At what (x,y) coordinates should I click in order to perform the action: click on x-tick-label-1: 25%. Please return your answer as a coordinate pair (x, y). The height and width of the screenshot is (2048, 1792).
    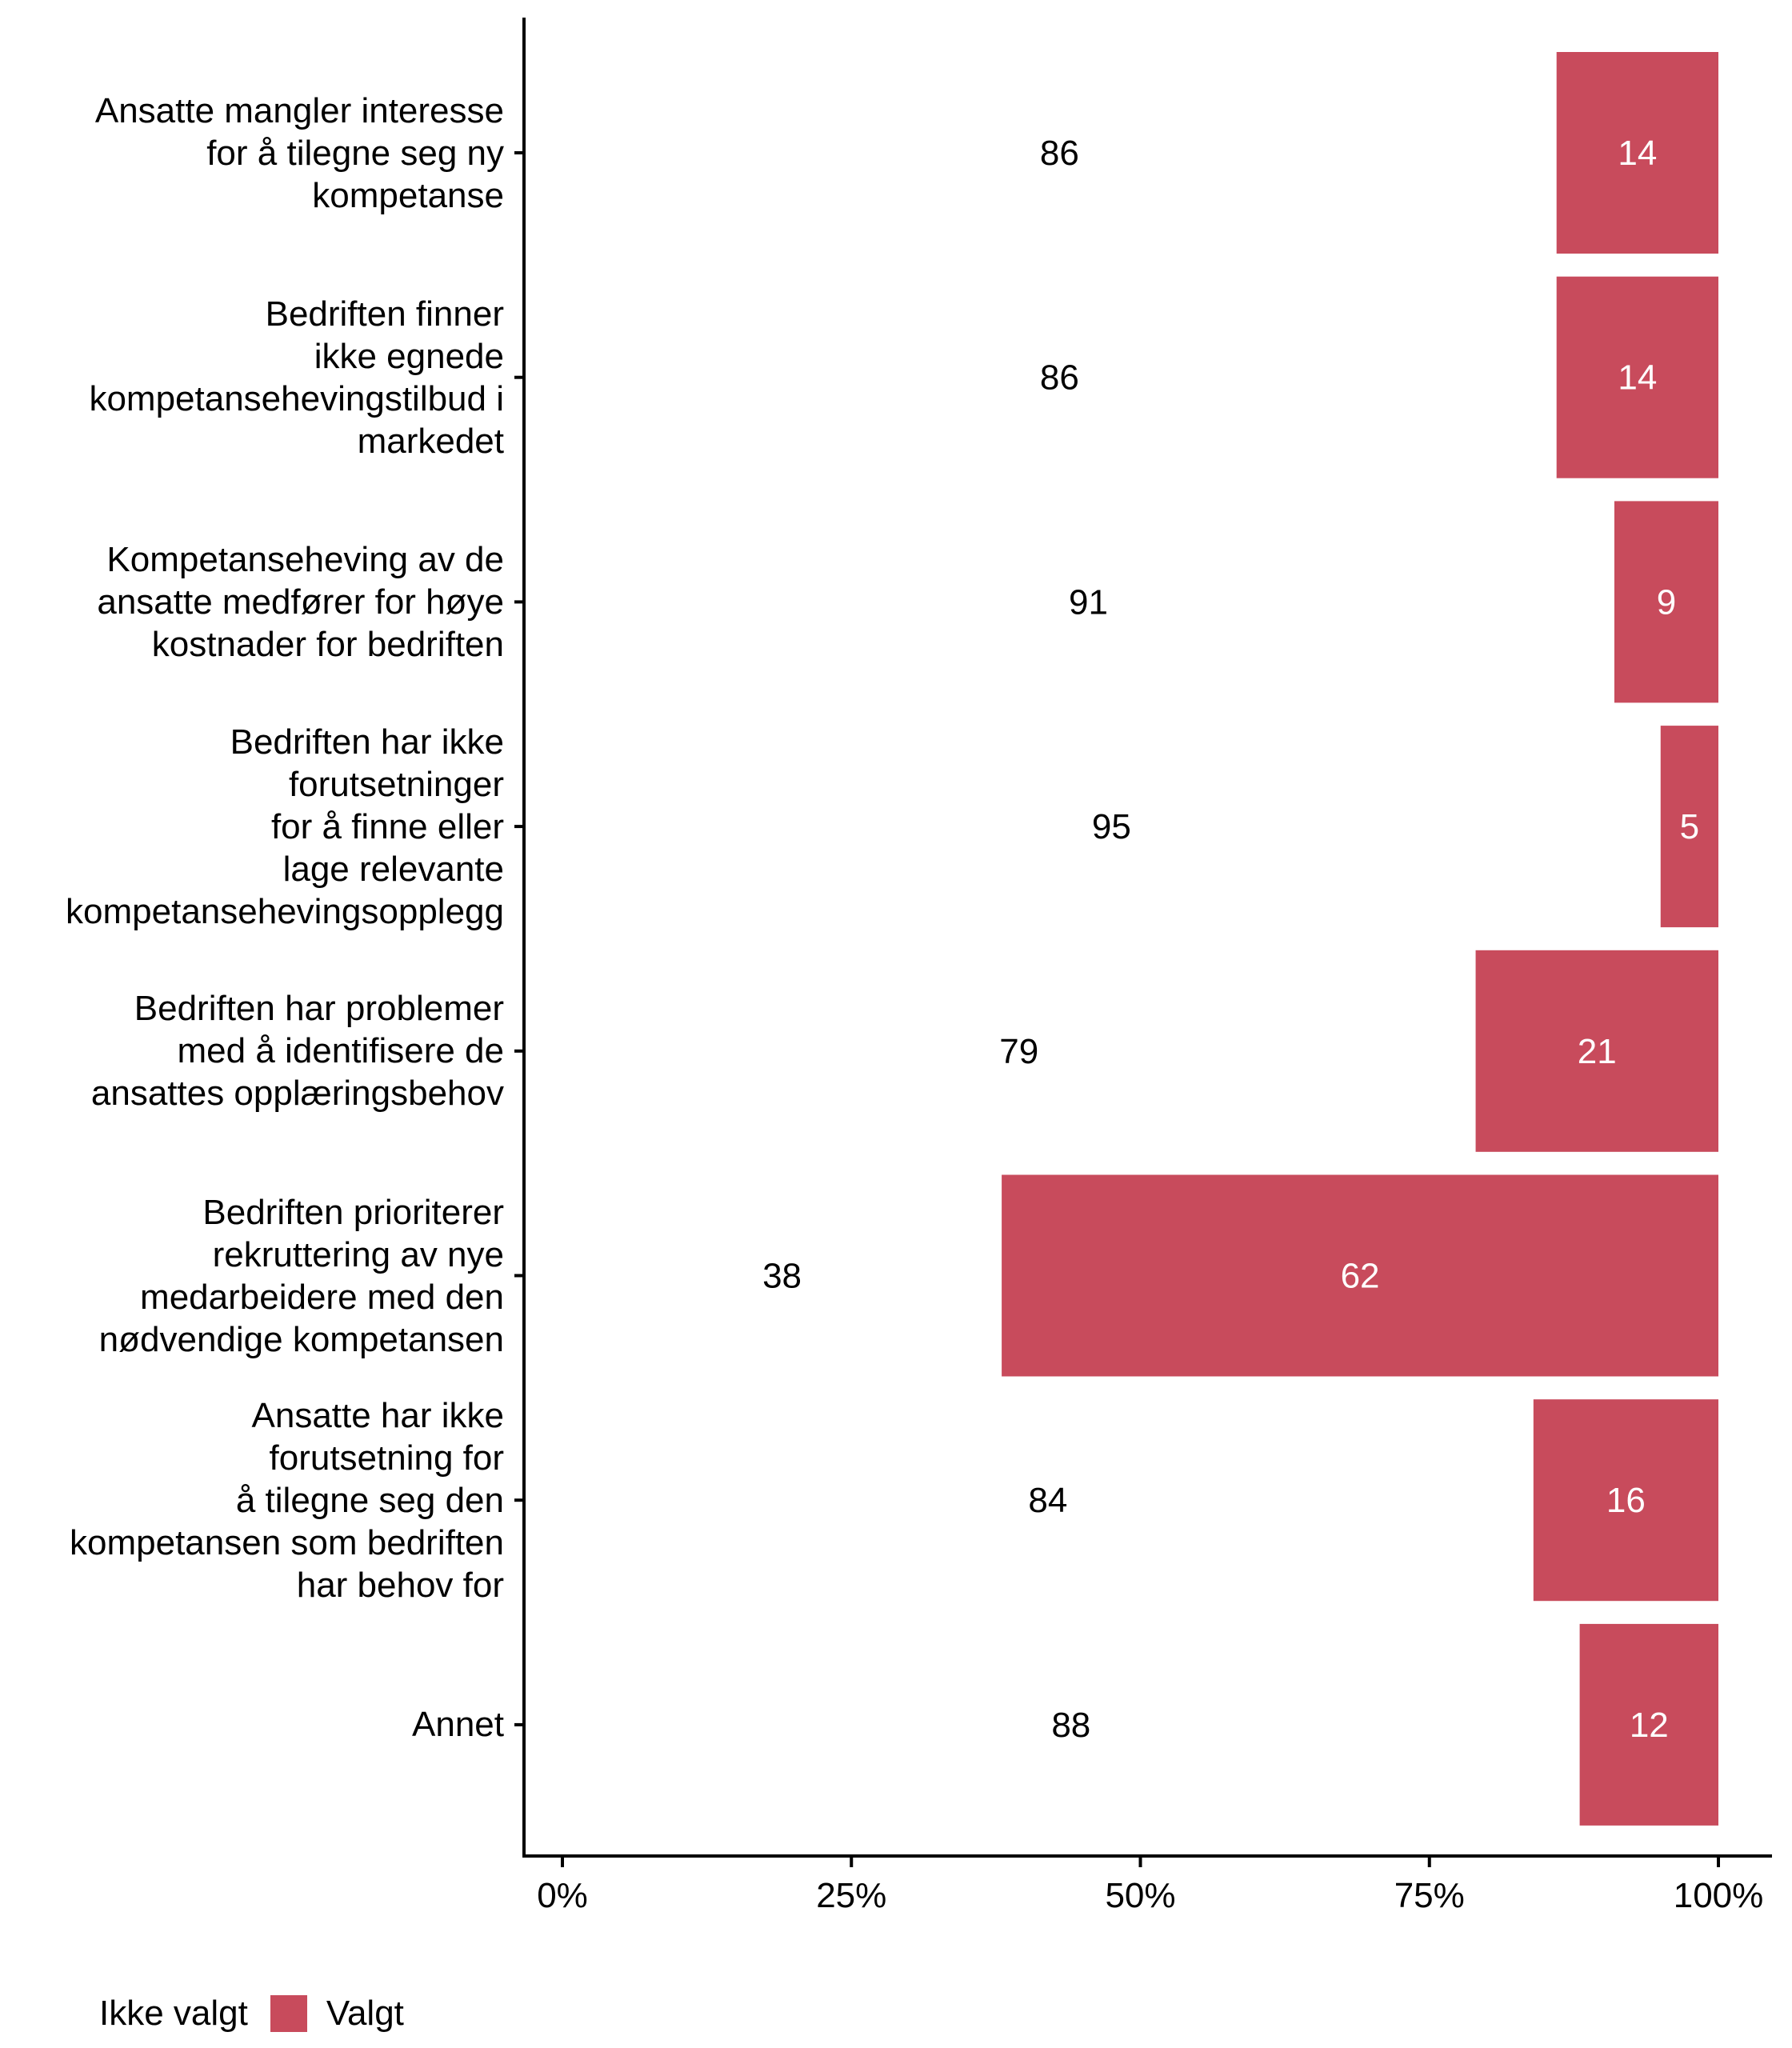
    Looking at the image, I should click on (851, 1895).